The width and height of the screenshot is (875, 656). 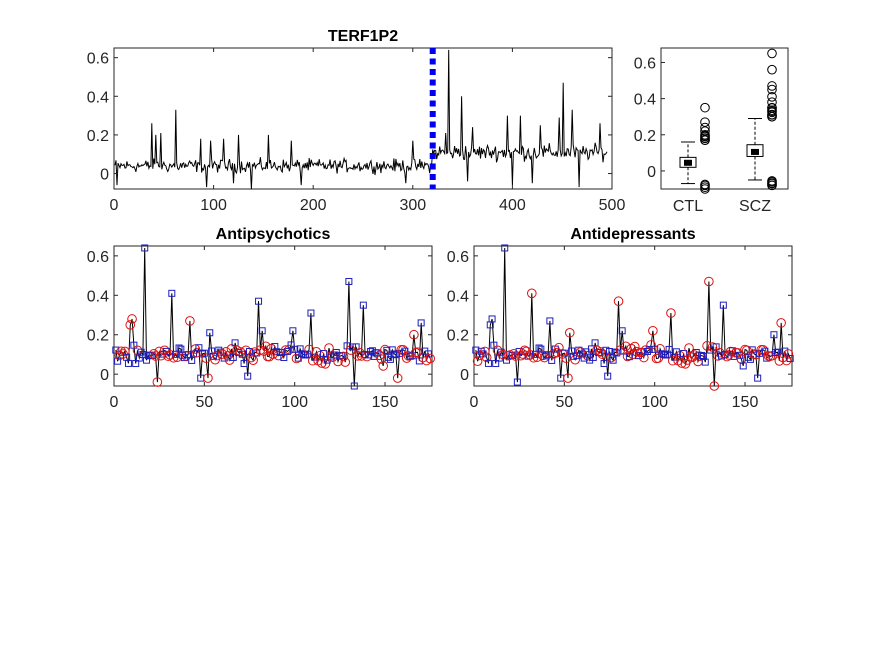 What do you see at coordinates (755, 206) in the screenshot?
I see `box-category-label: SCZ` at bounding box center [755, 206].